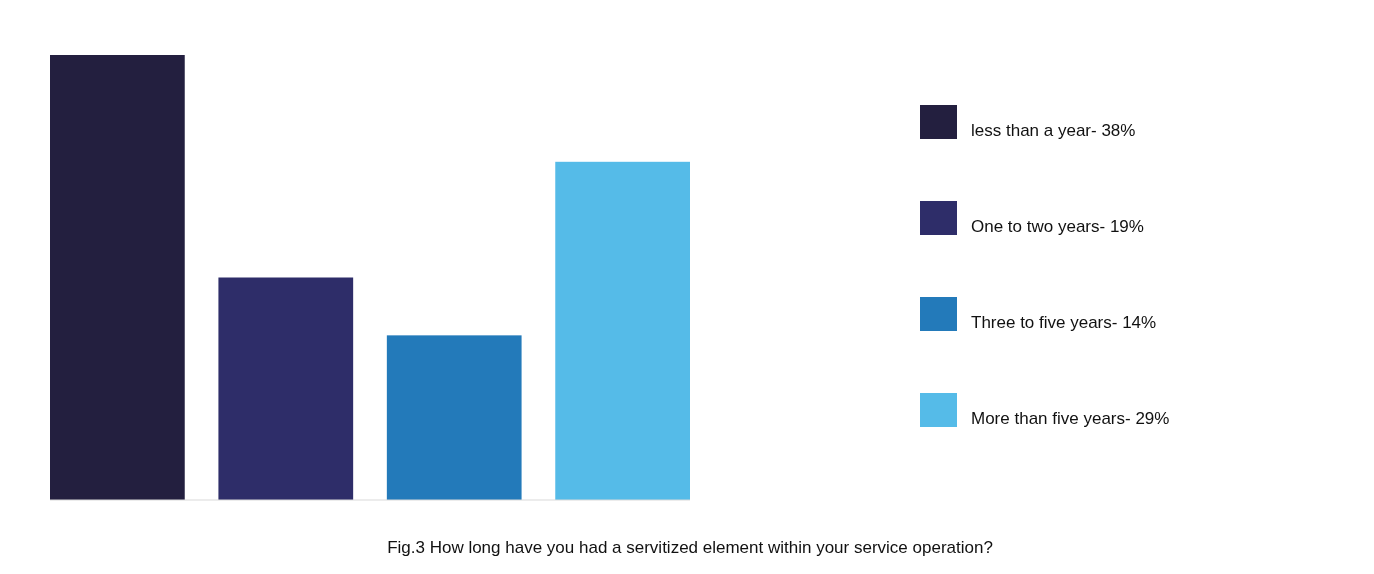 The image size is (1374, 574). I want to click on legend-label: less than a year- 38%, so click(1053, 130).